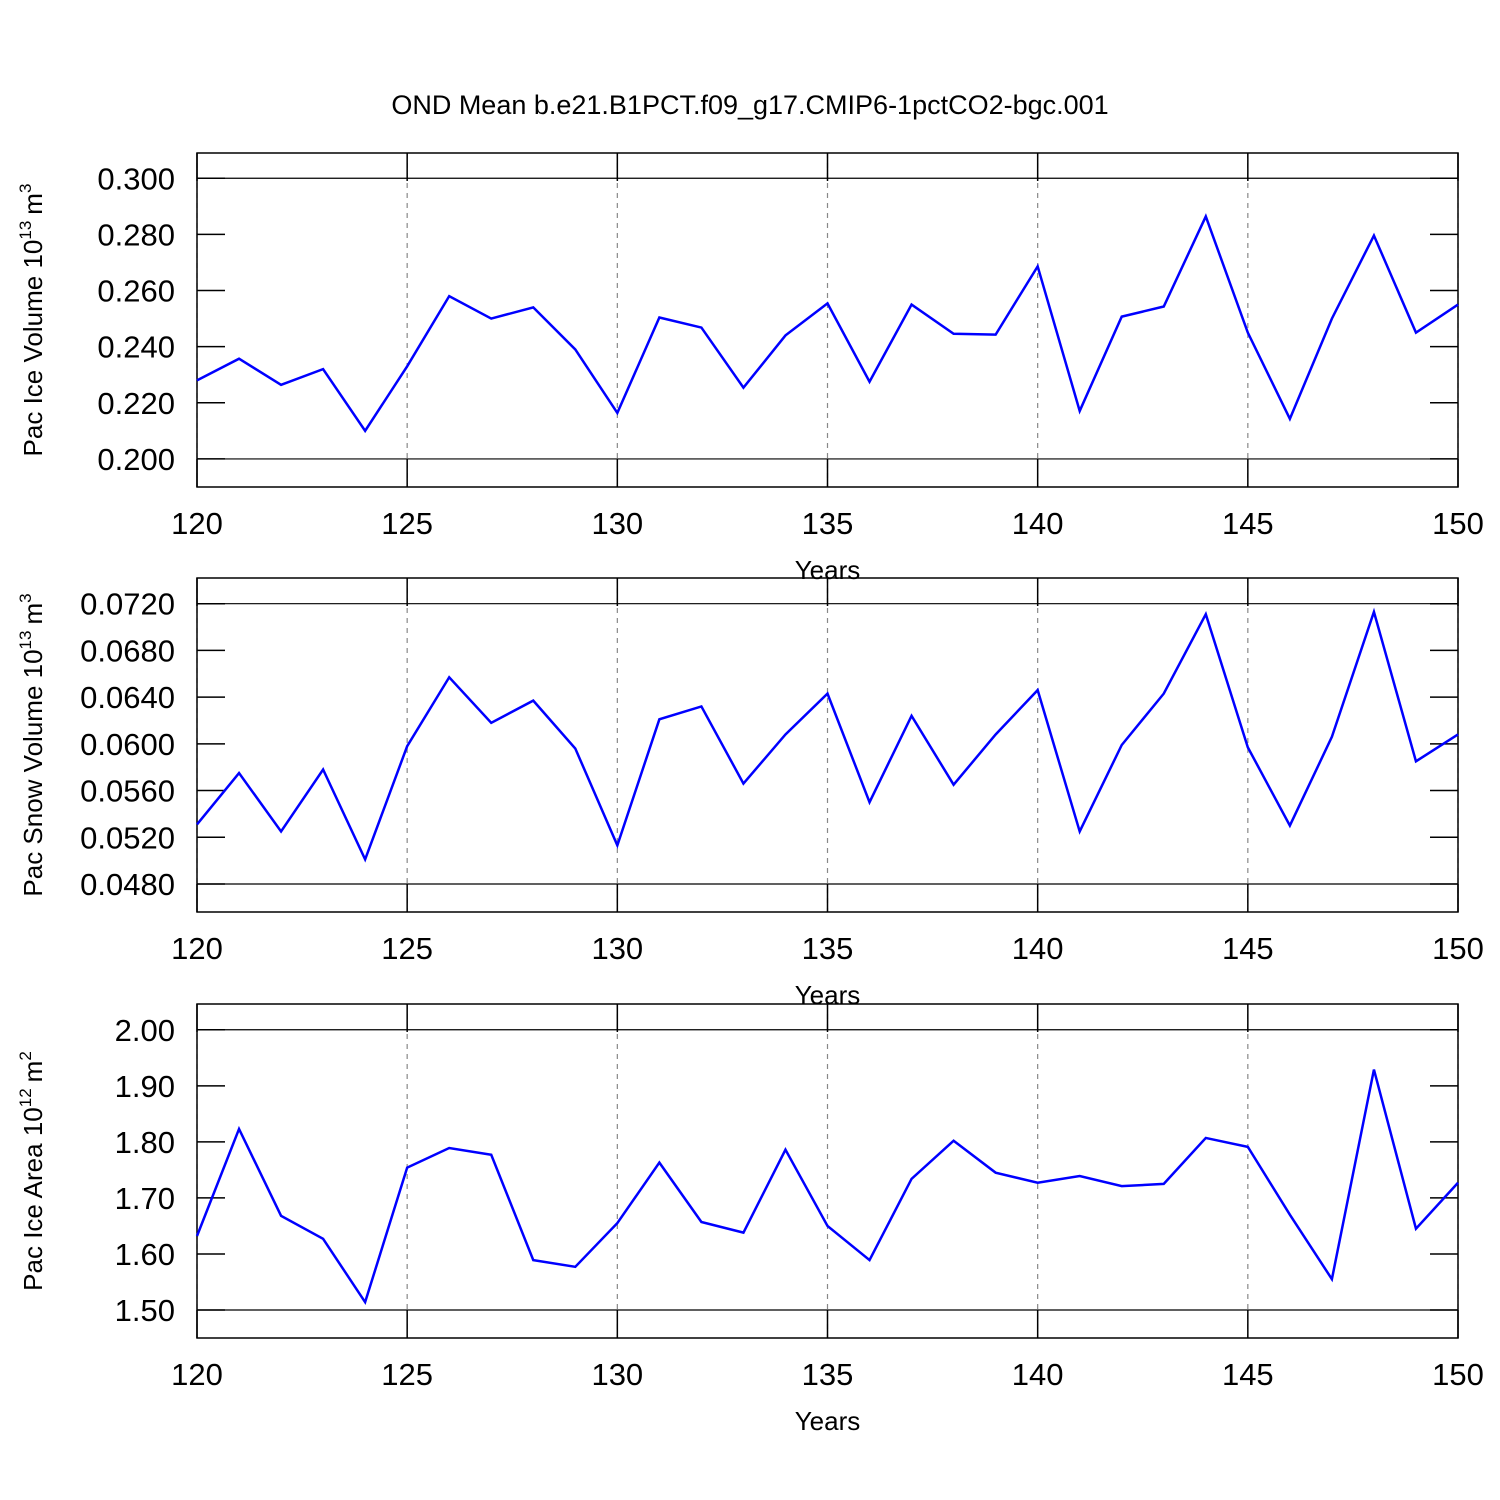 Image resolution: width=1500 pixels, height=1500 pixels. I want to click on y-tick-label: 0.240, so click(136, 347).